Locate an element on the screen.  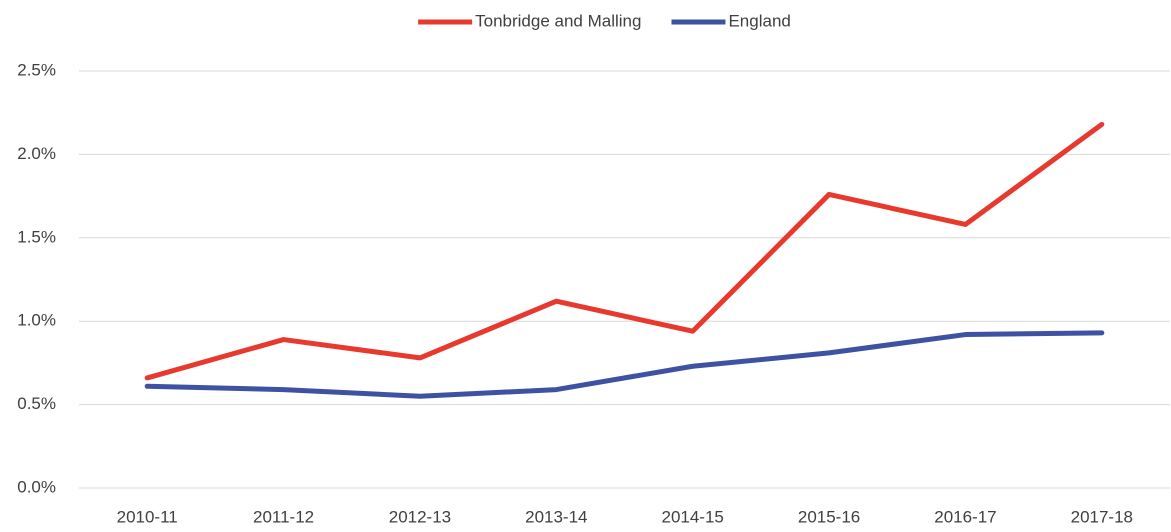
y-tick-label: 2.0% is located at coordinates (36, 153).